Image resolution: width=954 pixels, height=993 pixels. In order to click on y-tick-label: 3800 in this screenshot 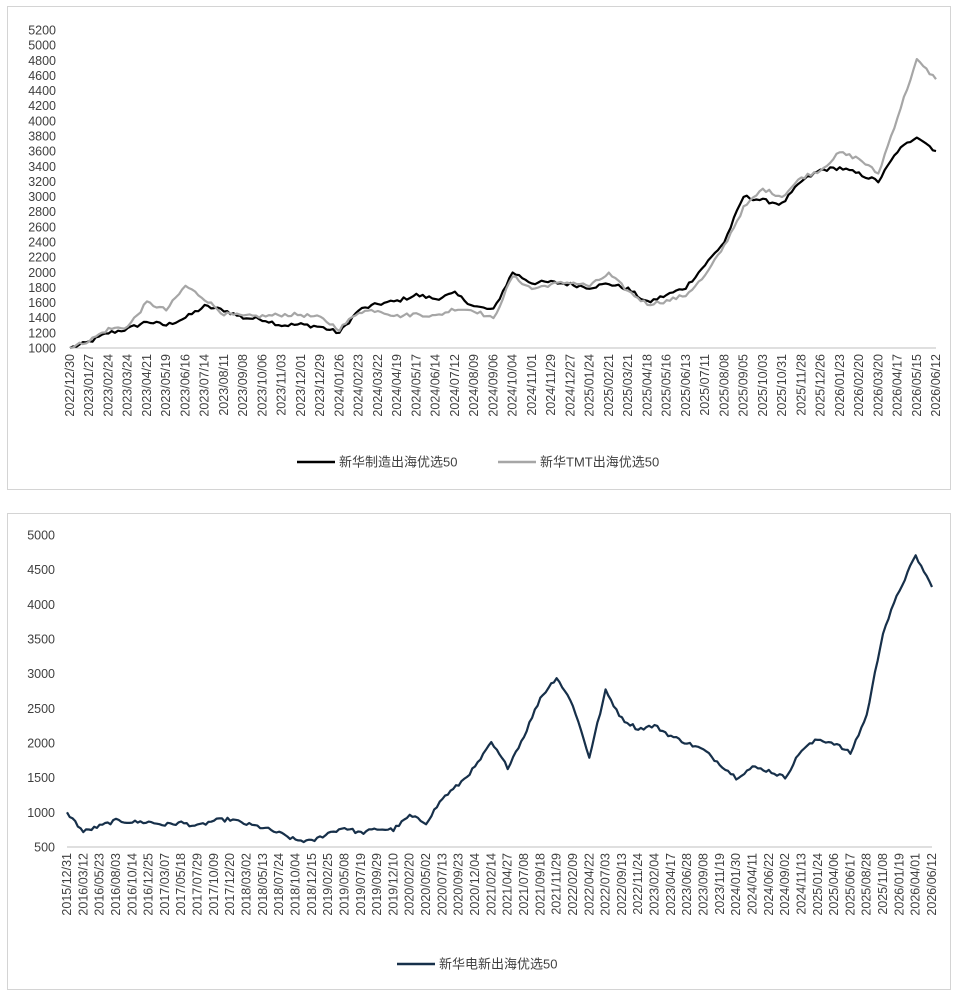, I will do `click(42, 137)`.